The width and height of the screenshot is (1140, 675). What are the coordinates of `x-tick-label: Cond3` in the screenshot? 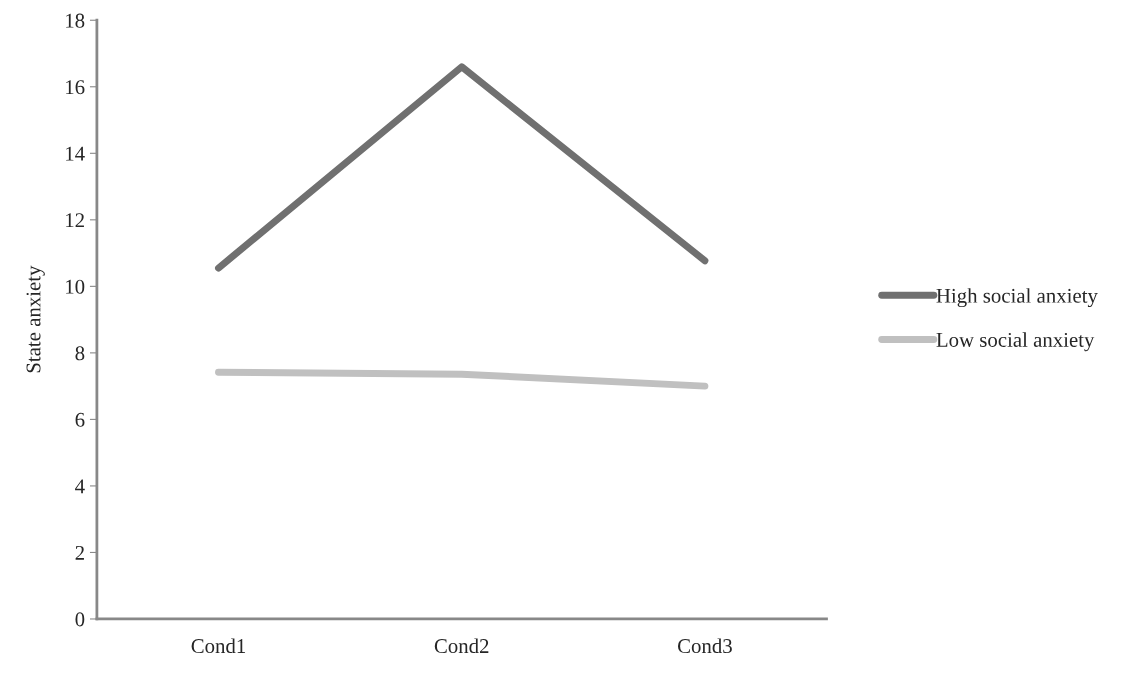 It's located at (704, 646).